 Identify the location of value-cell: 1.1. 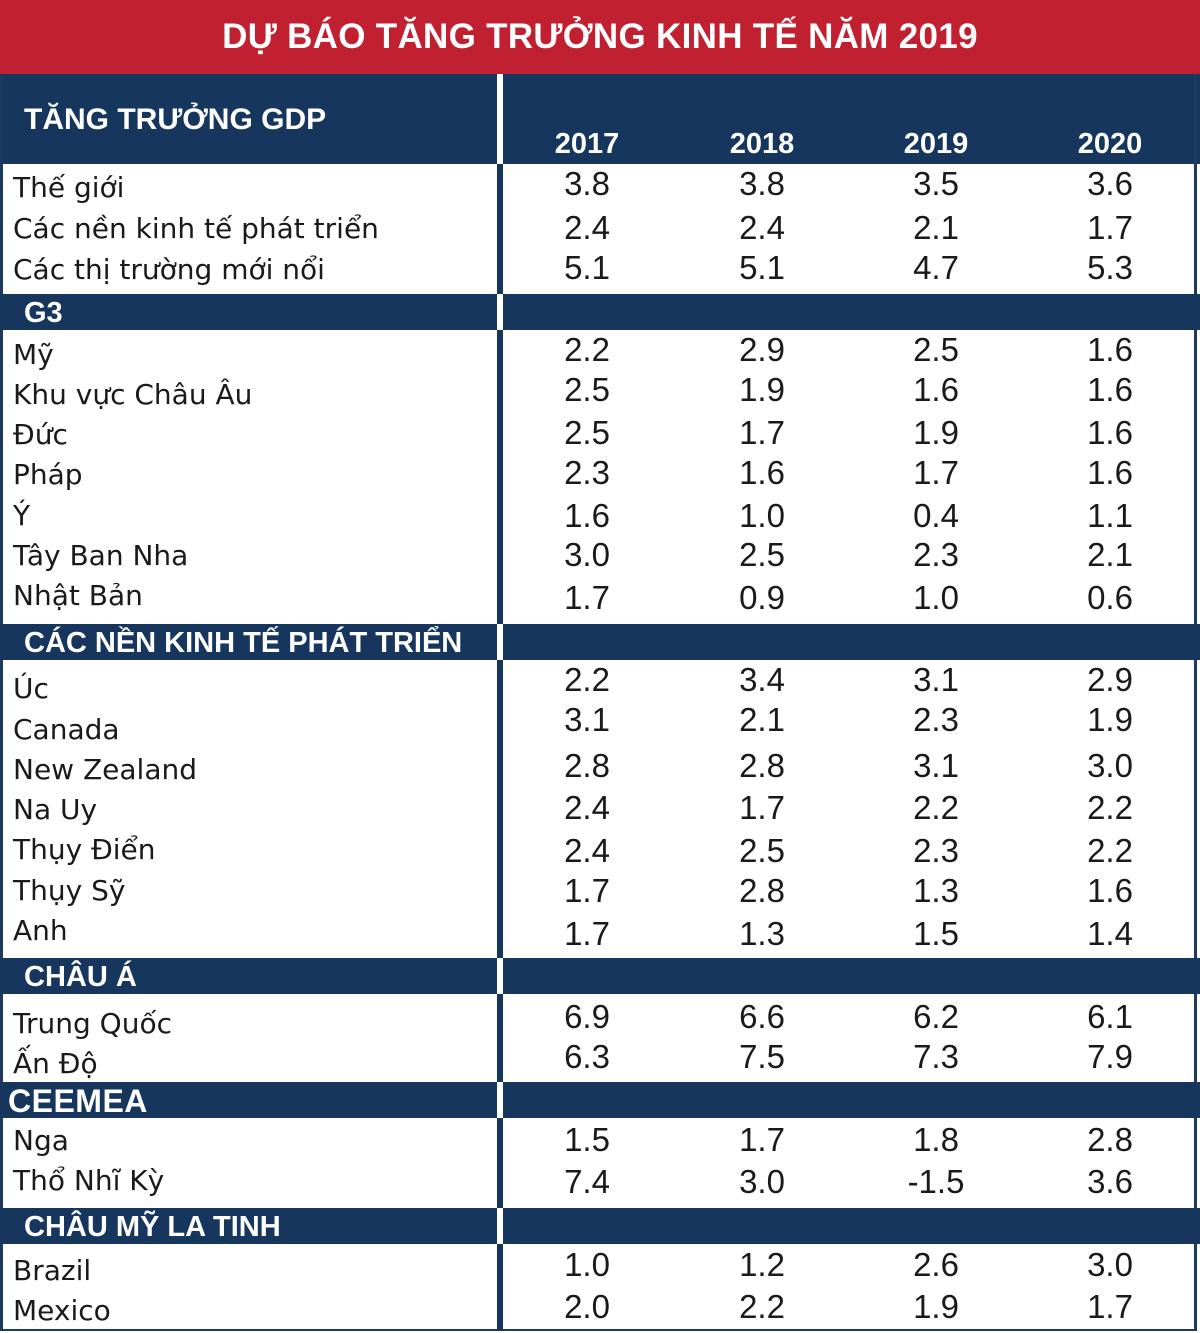
(1110, 515).